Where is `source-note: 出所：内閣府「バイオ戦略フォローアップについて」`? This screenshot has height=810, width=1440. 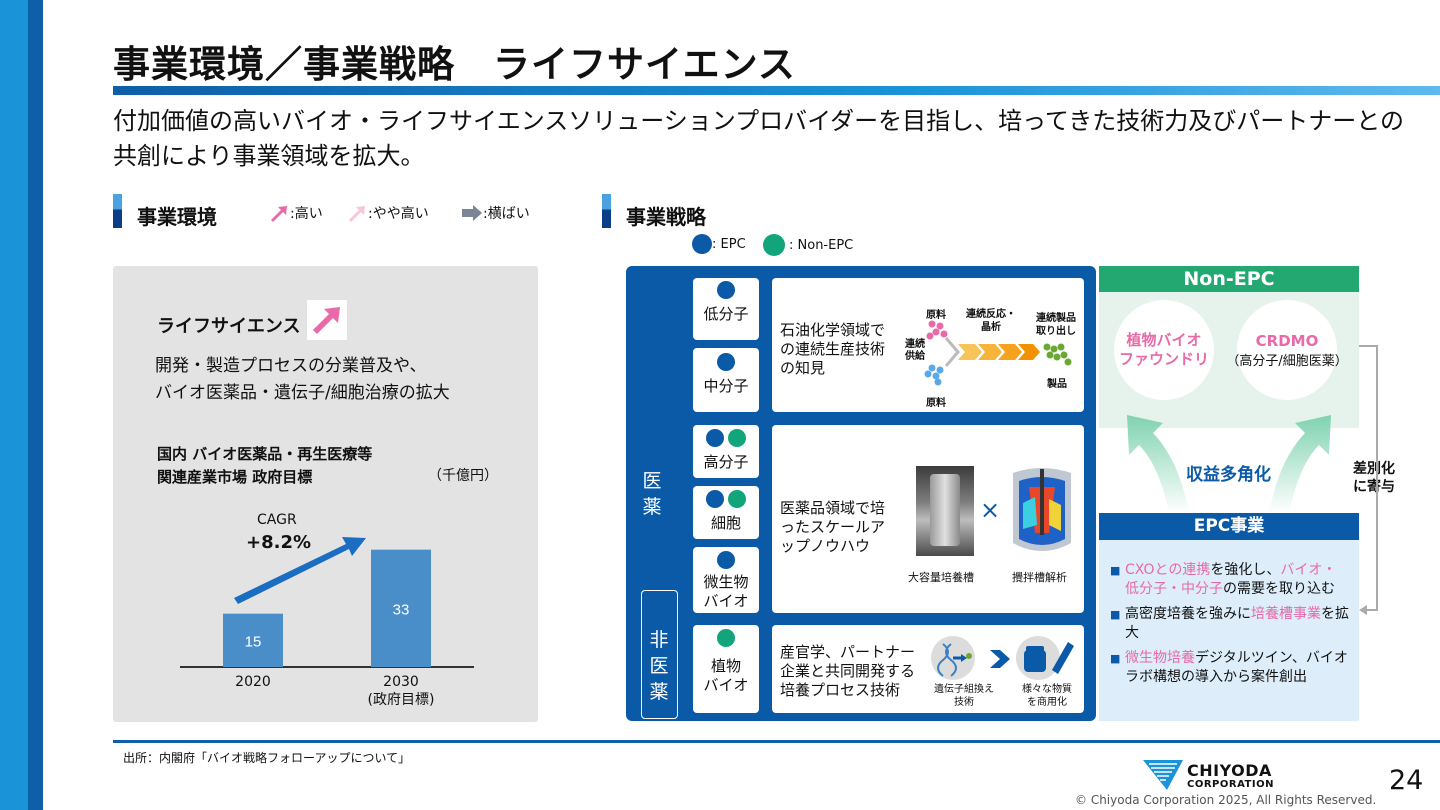
source-note: 出所：内閣府「バイオ戦略フォローアップについて」 is located at coordinates (267, 758).